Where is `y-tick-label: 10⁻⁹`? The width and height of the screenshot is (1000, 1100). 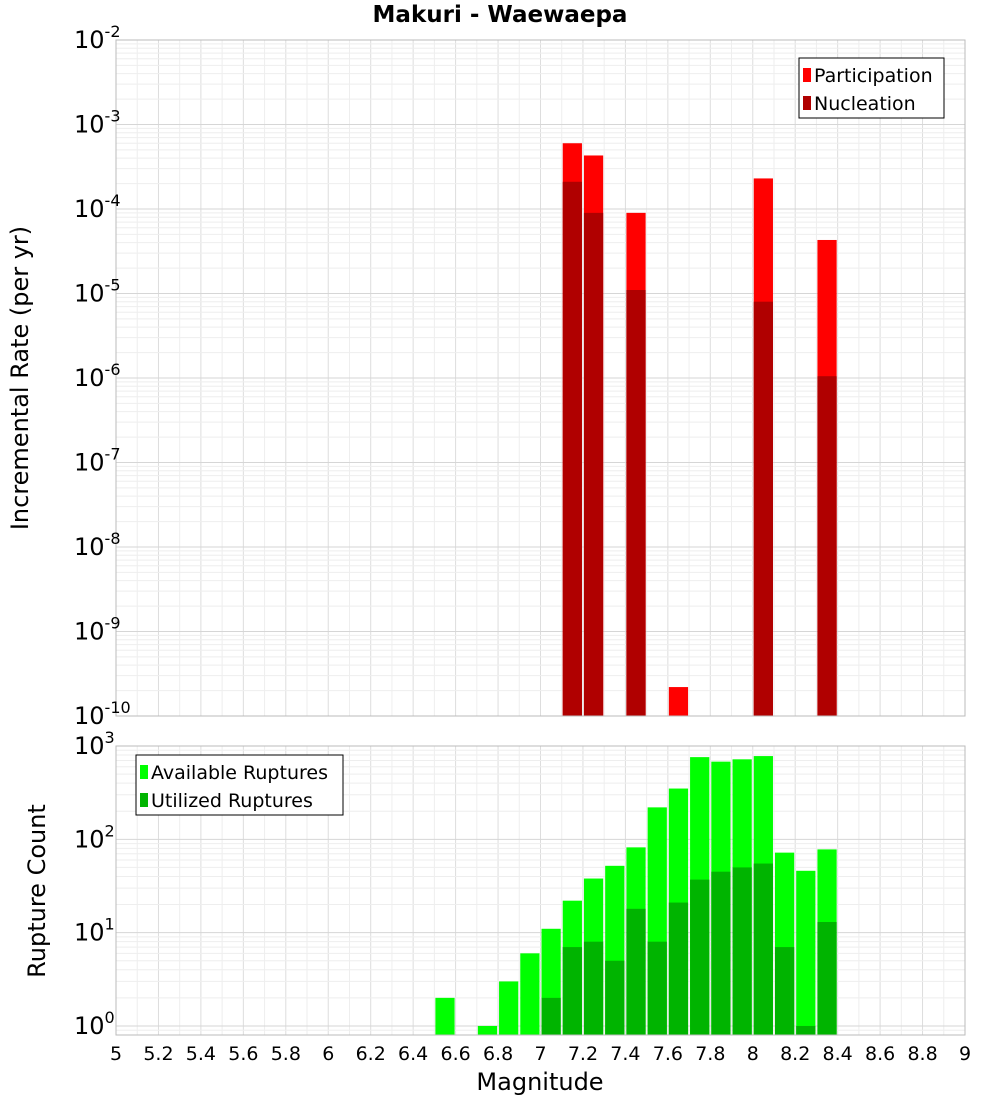 y-tick-label: 10⁻⁹ is located at coordinates (97, 630).